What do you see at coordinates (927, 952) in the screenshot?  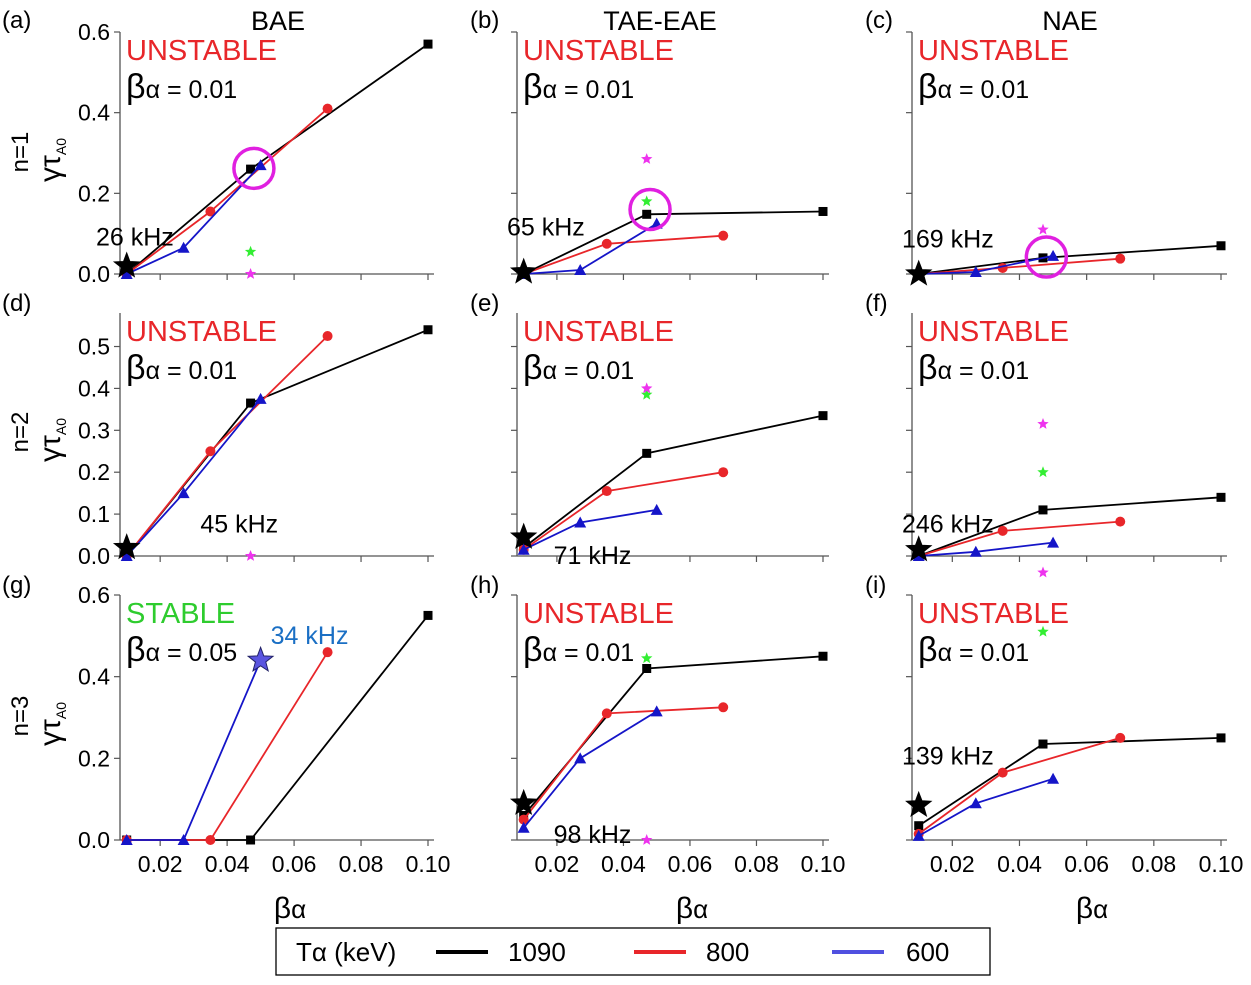 I see `legend-label-600: 600` at bounding box center [927, 952].